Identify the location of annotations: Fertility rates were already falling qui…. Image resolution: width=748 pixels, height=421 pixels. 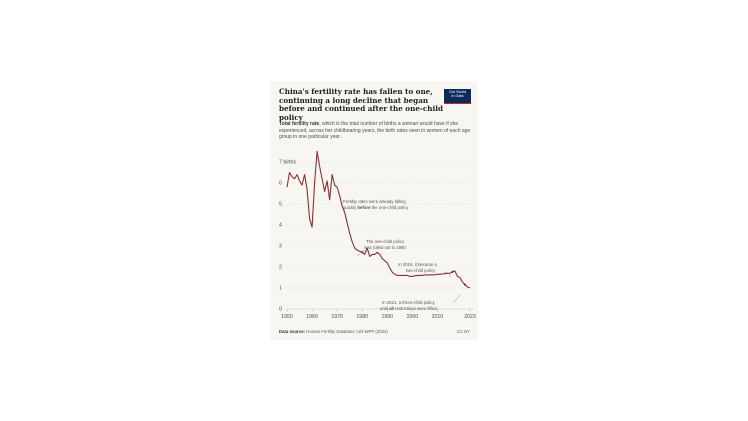
(402, 255).